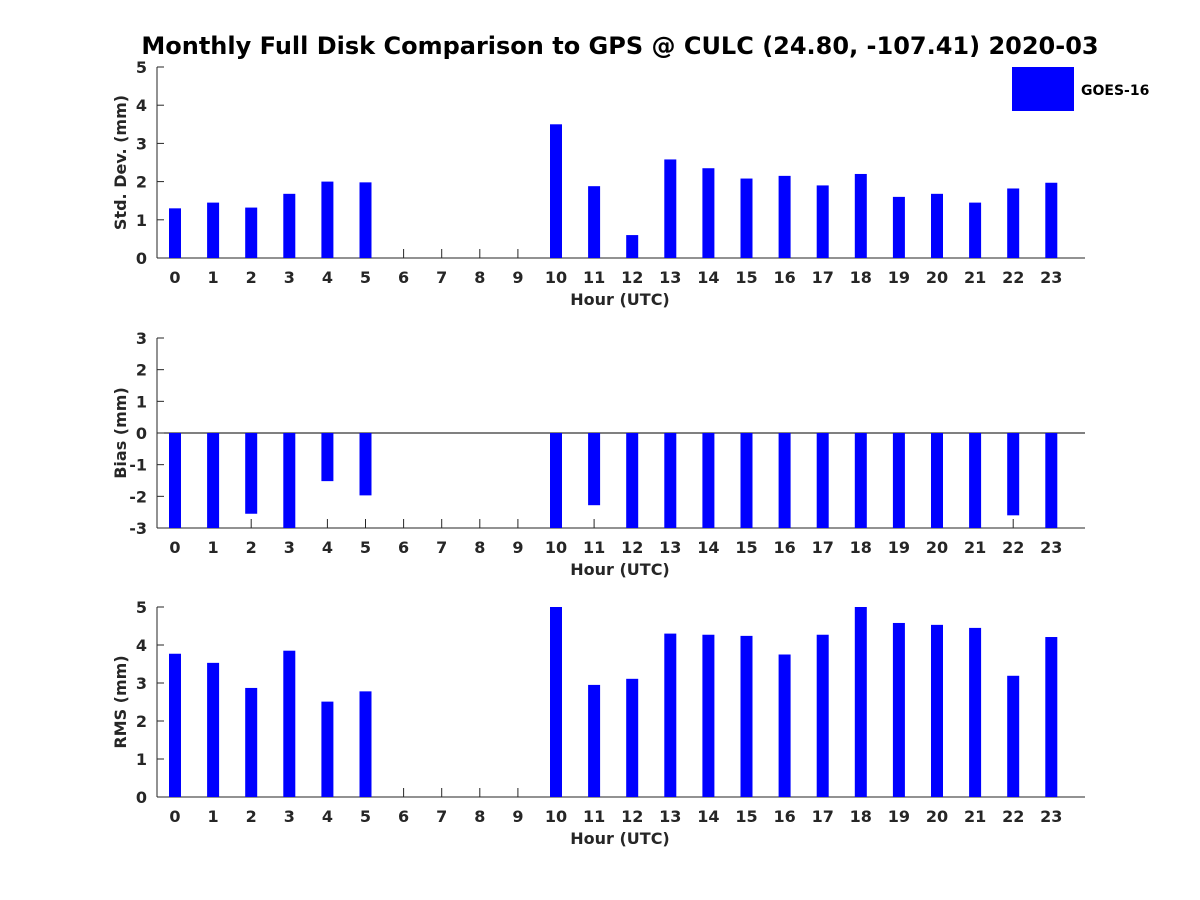  I want to click on y-tick-label: -1, so click(138, 465).